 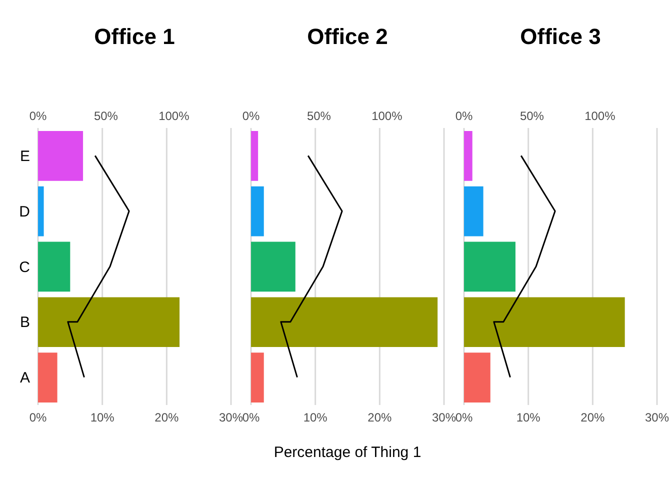 What do you see at coordinates (134, 37) in the screenshot?
I see `chart-title: Office 1` at bounding box center [134, 37].